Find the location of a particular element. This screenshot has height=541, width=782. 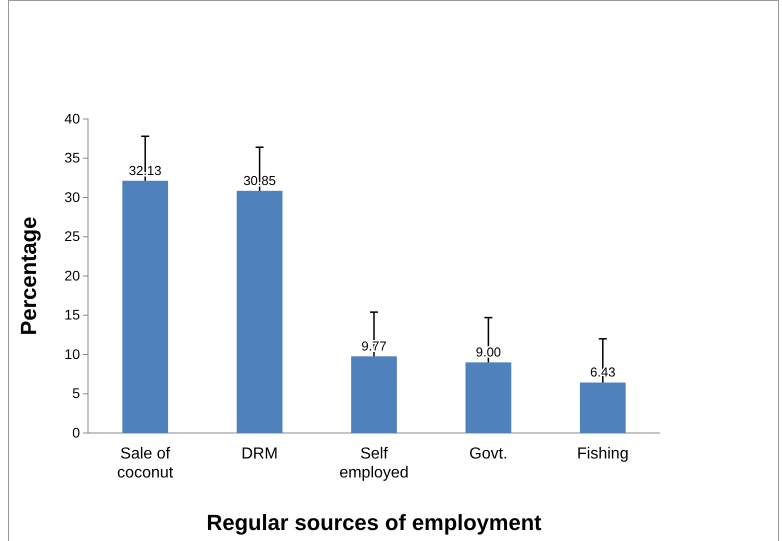

x-axis-title: Regular sources of employment is located at coordinates (374, 522).